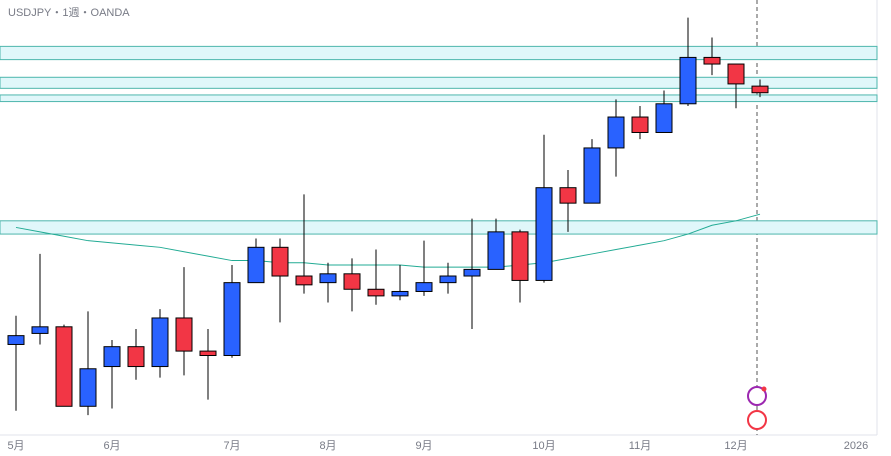 This screenshot has width=891, height=456. Describe the element at coordinates (856, 446) in the screenshot. I see `x-tick-label: 2026` at that location.